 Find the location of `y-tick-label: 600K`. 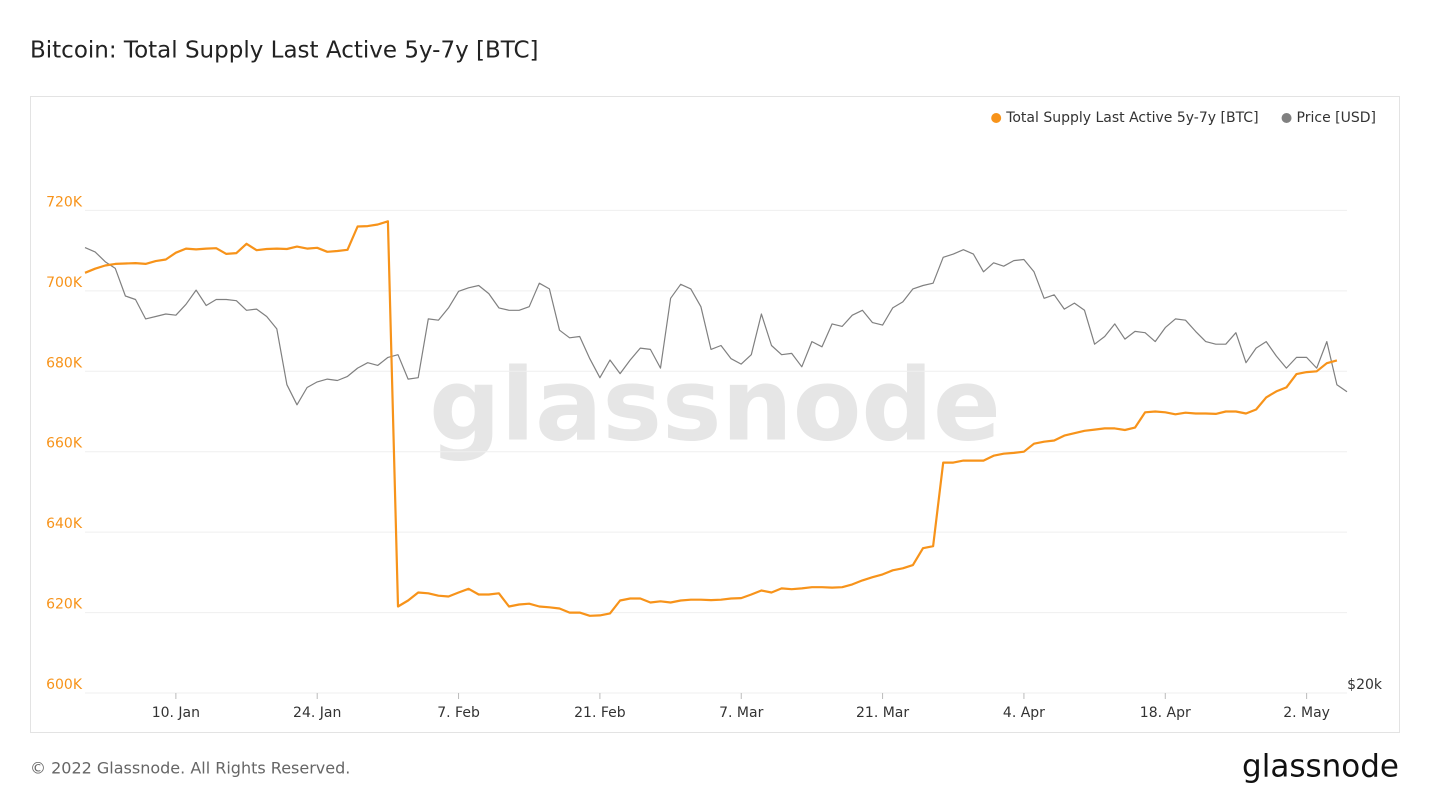

y-tick-label: 600K is located at coordinates (64, 685).